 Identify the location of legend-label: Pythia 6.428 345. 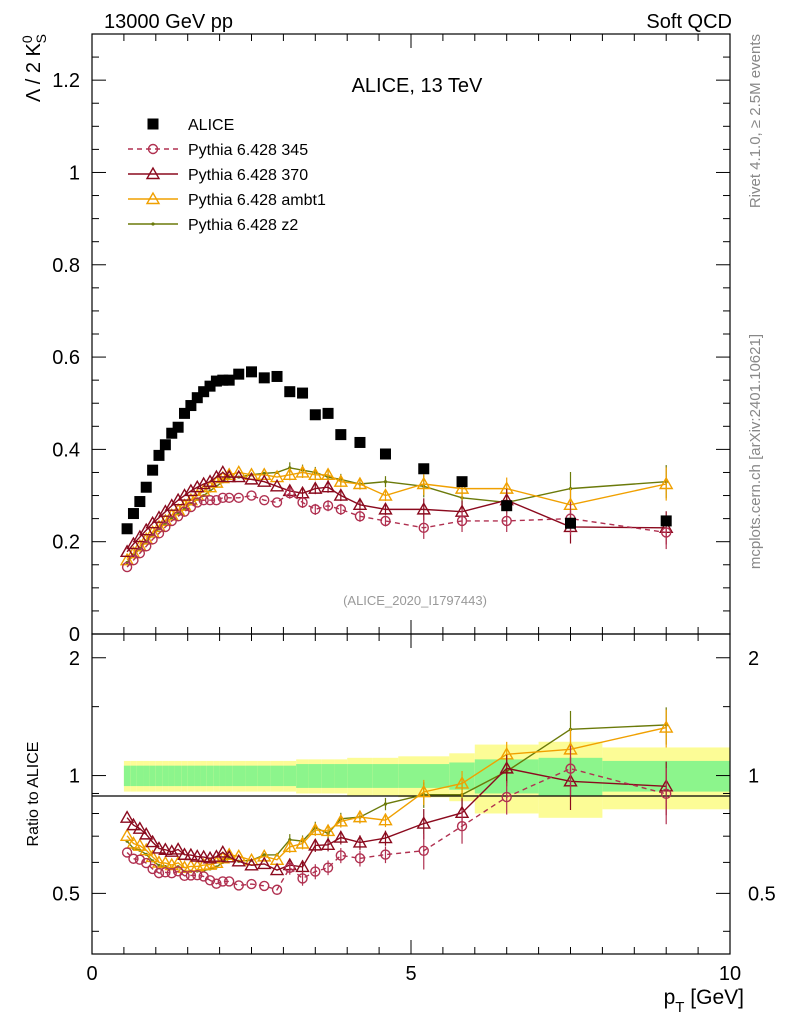
(248, 150).